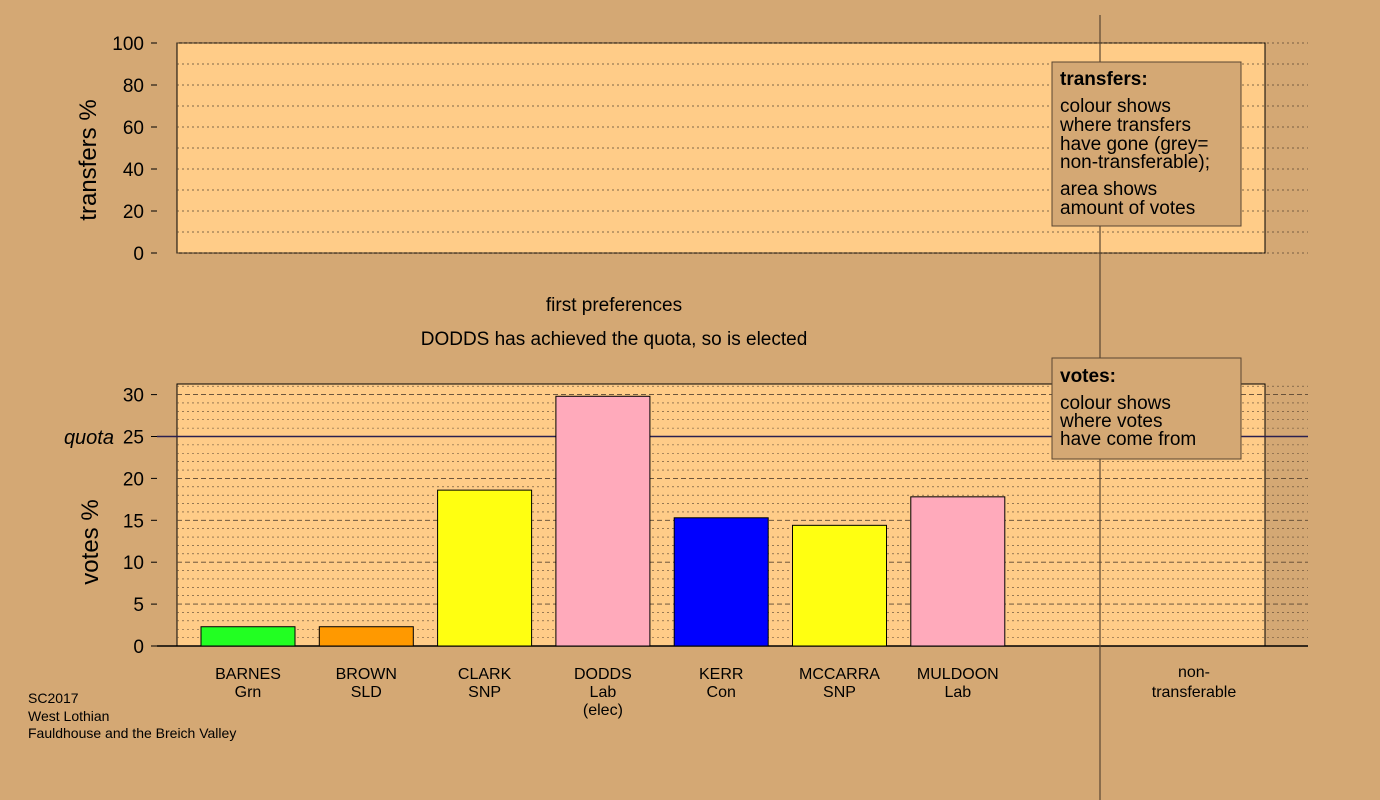 Image resolution: width=1380 pixels, height=800 pixels. Describe the element at coordinates (603, 692) in the screenshot. I see `category-party-dodds: Lab` at that location.